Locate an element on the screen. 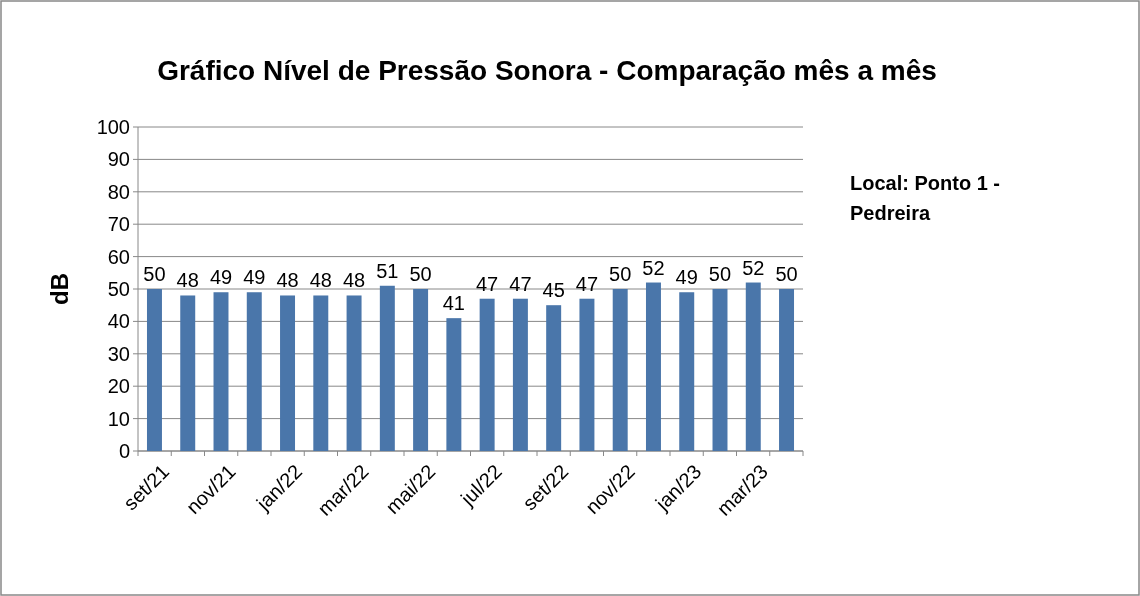  y-tick-label: 70 is located at coordinates (118, 224).